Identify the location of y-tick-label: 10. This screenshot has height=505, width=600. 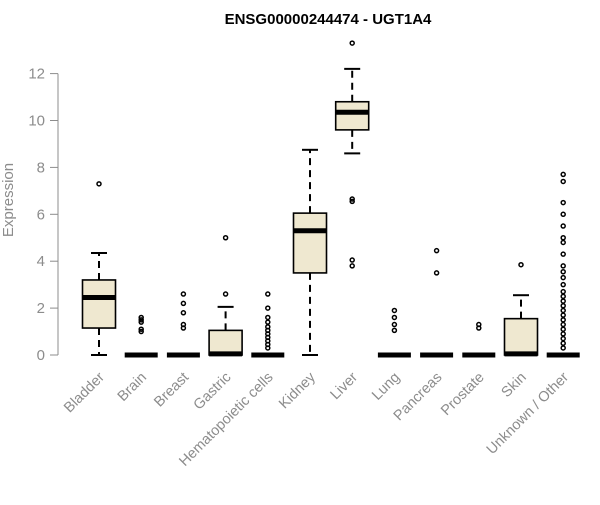
(36, 121).